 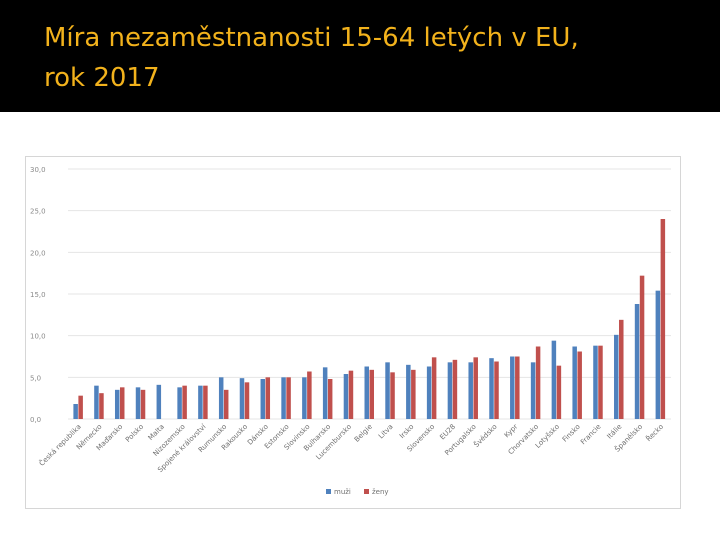 I want to click on y-tick-label: 10,0, so click(x=38, y=337).